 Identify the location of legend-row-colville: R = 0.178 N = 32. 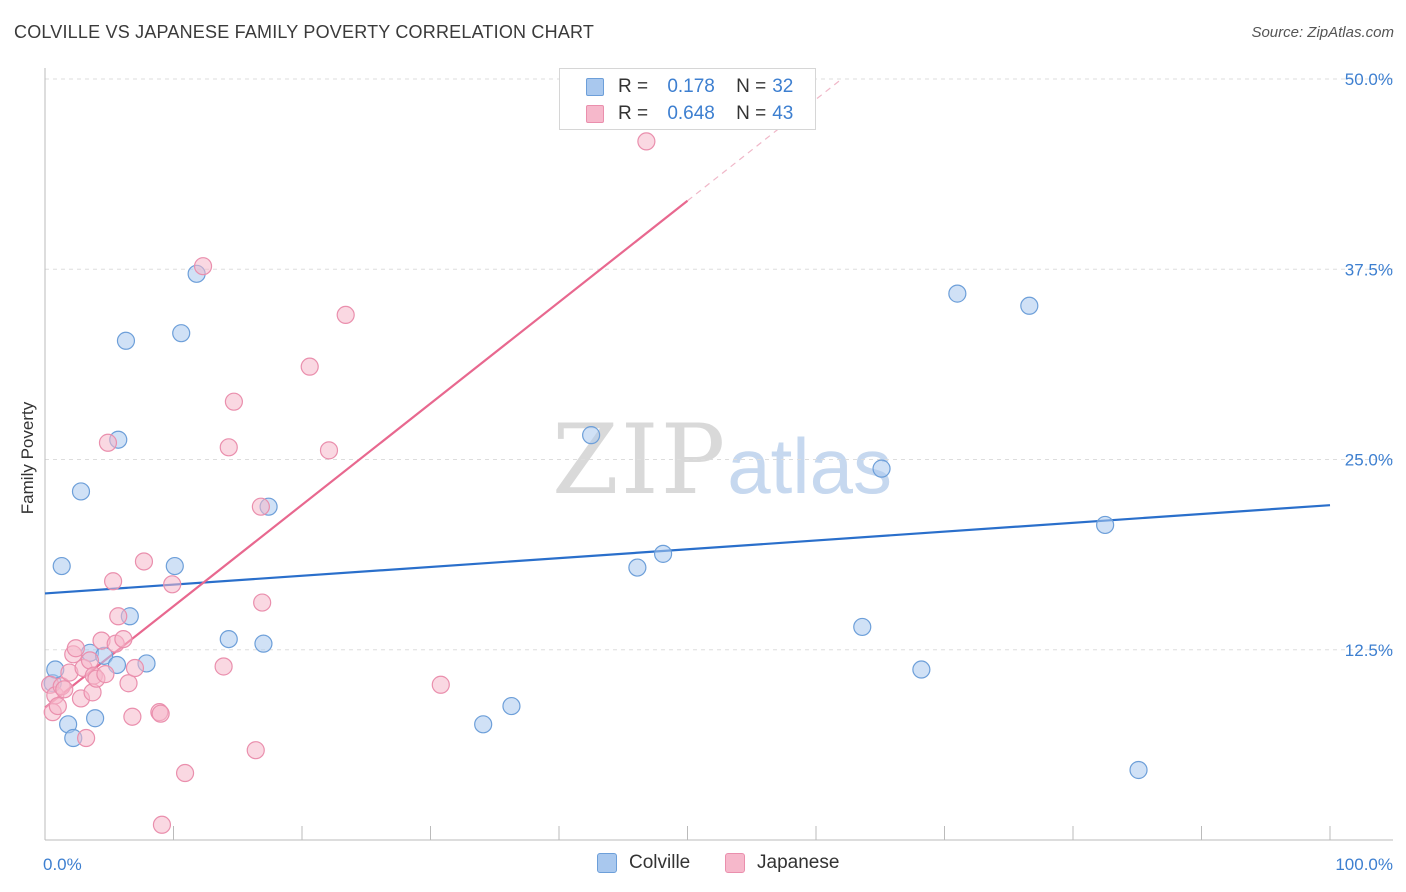
(689, 87).